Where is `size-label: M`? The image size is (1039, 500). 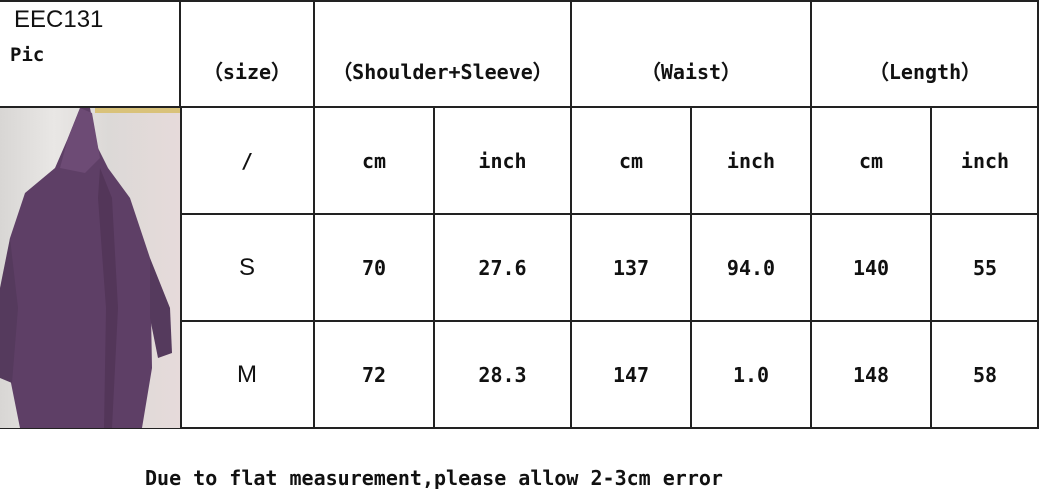 size-label: M is located at coordinates (247, 374).